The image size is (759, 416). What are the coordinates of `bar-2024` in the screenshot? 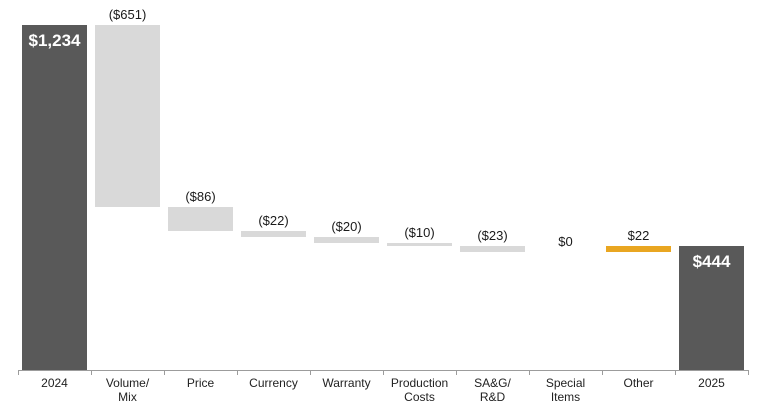 It's located at (54, 197).